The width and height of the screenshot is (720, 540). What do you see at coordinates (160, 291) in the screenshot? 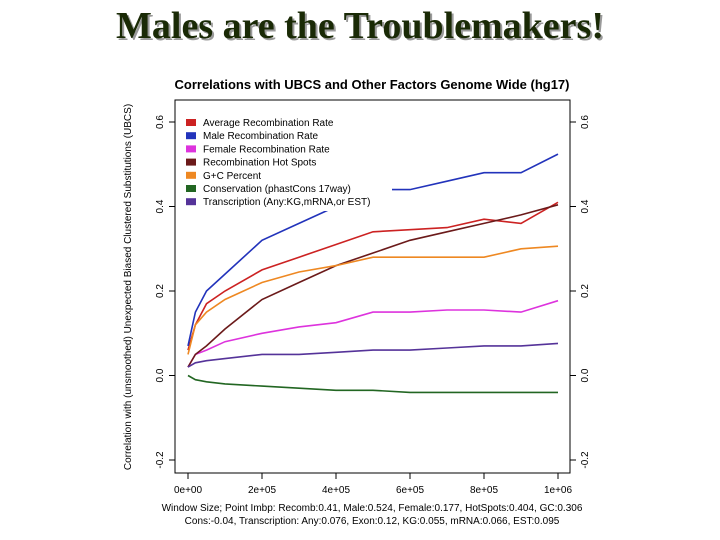
I see `y-tick-label-left: 0.2` at bounding box center [160, 291].